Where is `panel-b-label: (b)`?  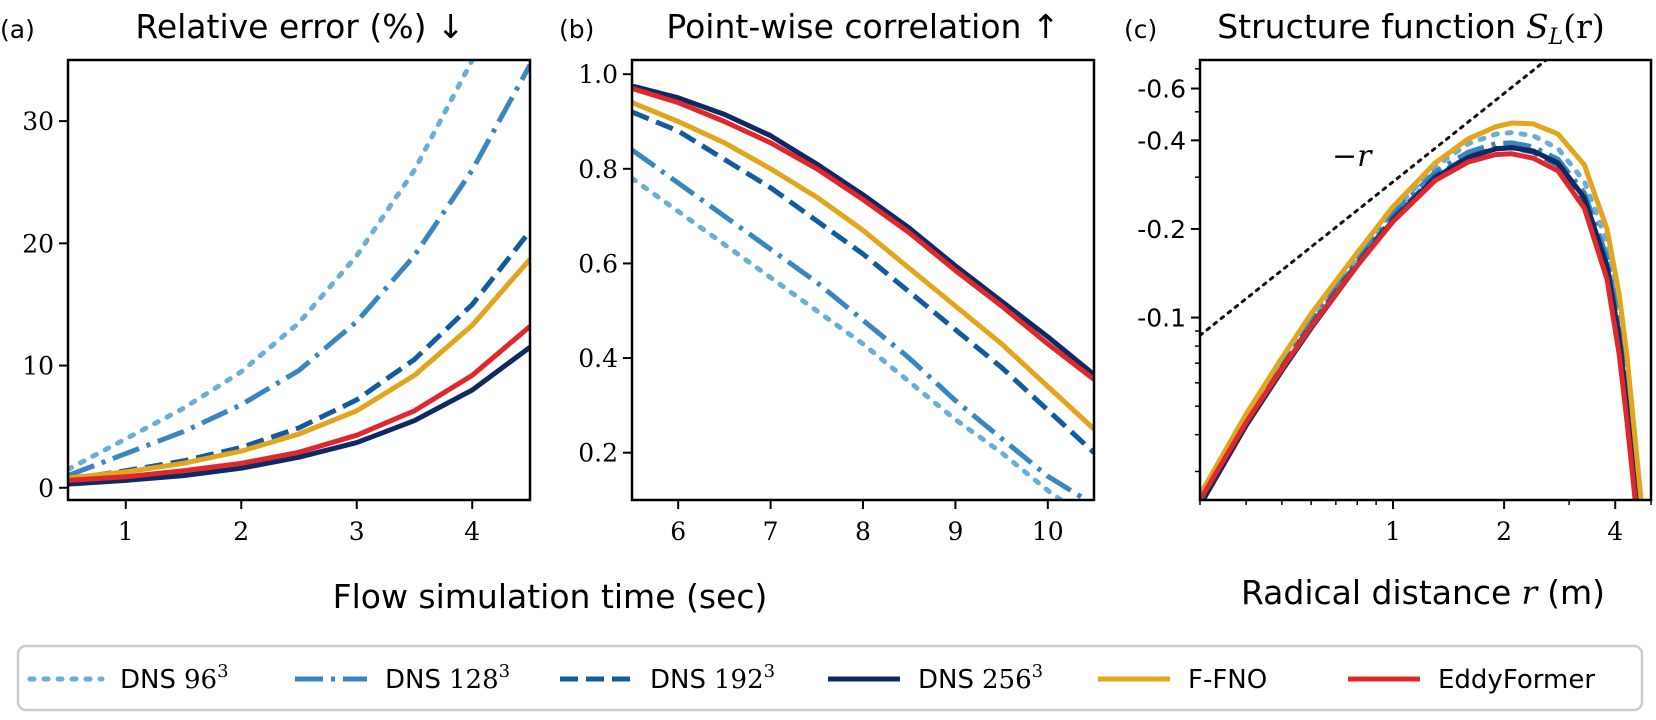 panel-b-label: (b) is located at coordinates (576, 29).